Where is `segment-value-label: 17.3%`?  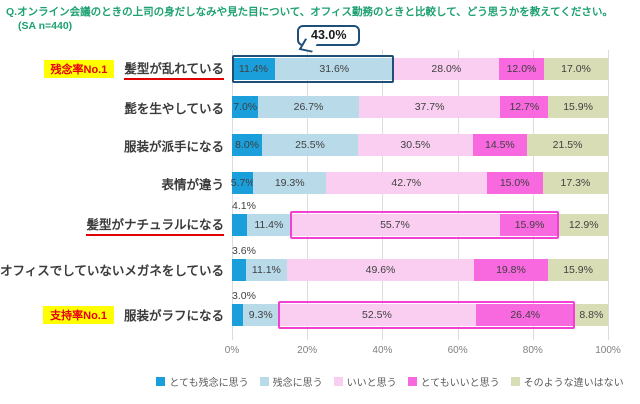 segment-value-label: 17.3% is located at coordinates (575, 183).